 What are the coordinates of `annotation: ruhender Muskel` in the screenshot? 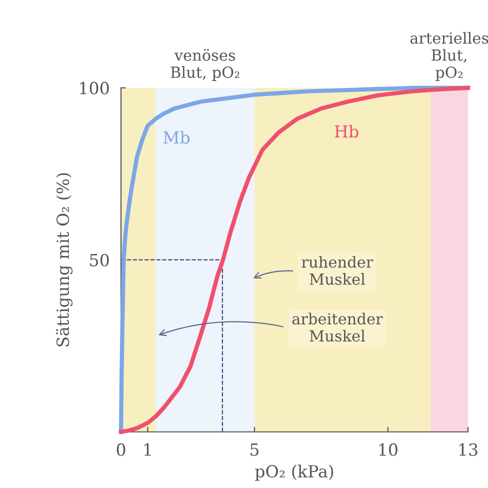 It's located at (338, 270).